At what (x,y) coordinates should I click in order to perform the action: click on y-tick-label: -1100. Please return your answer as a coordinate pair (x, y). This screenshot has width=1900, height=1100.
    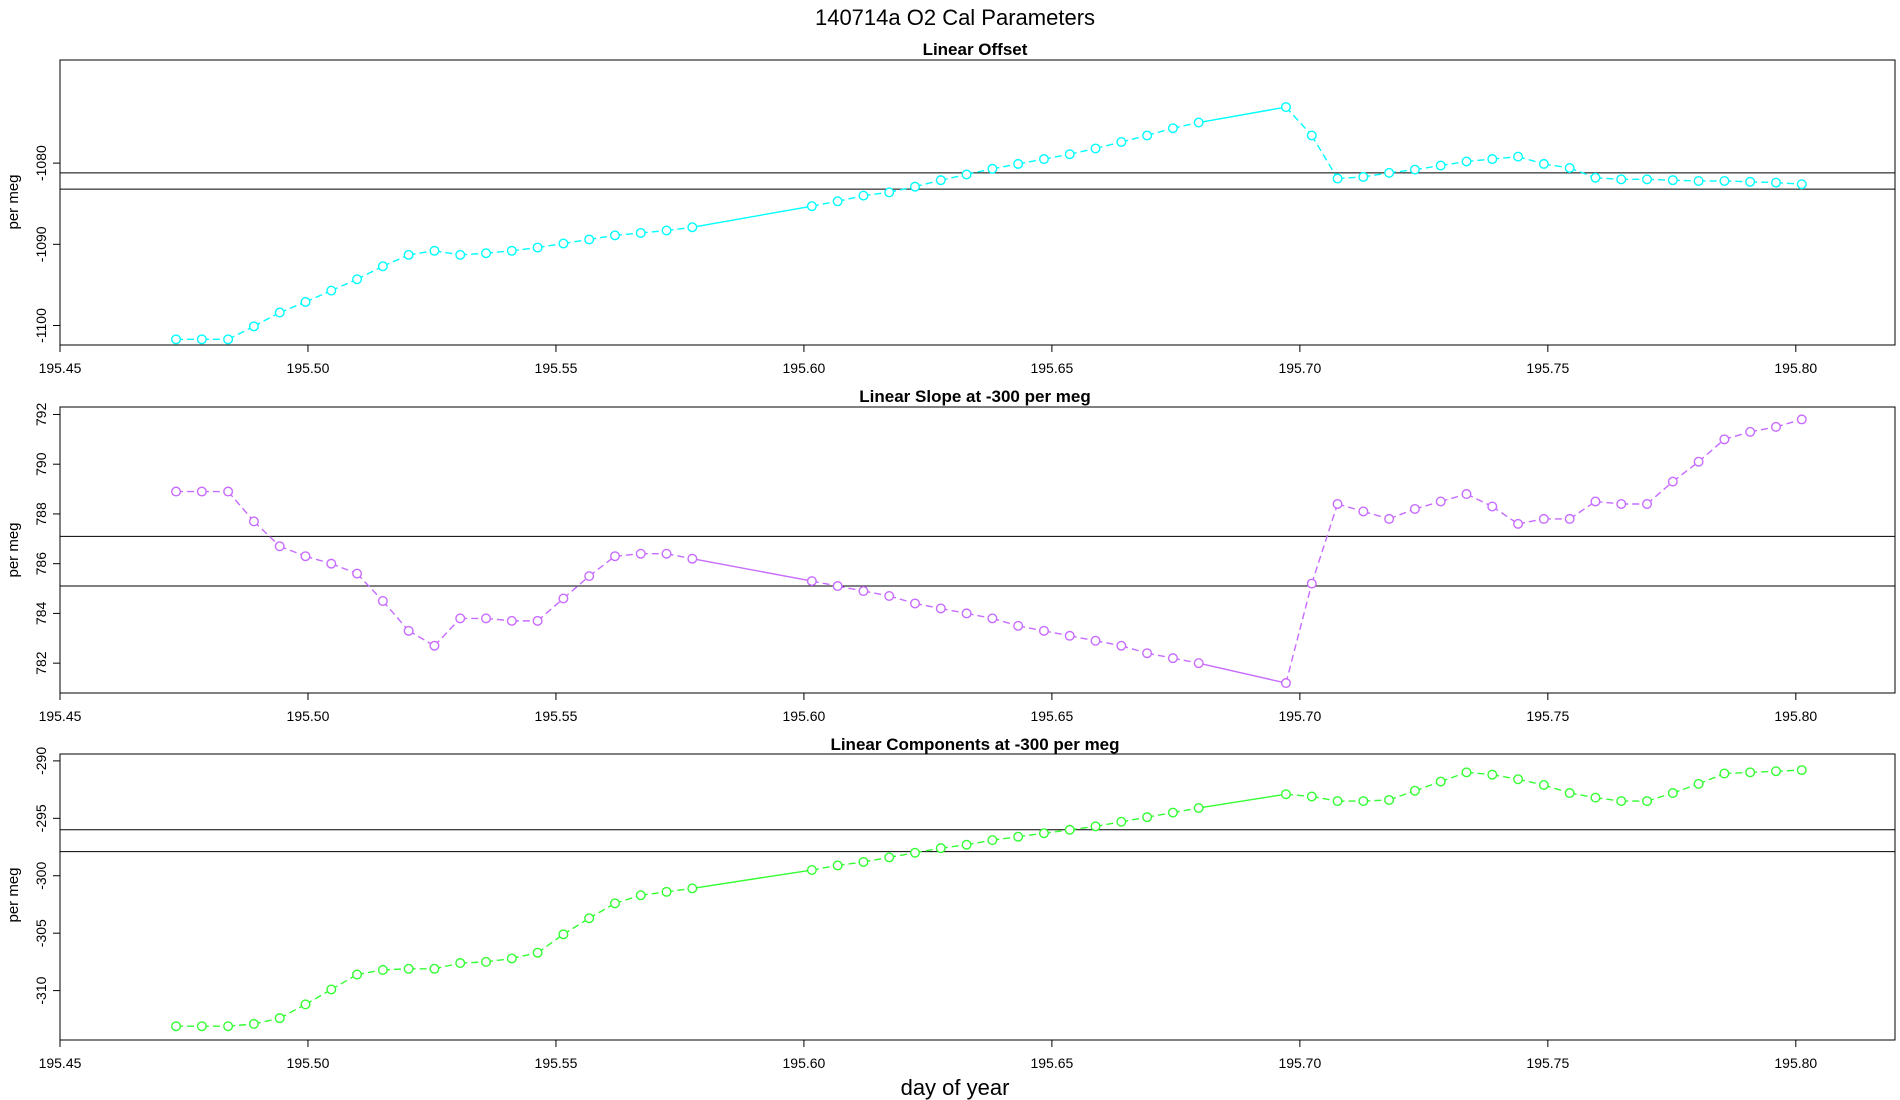
    Looking at the image, I should click on (41, 325).